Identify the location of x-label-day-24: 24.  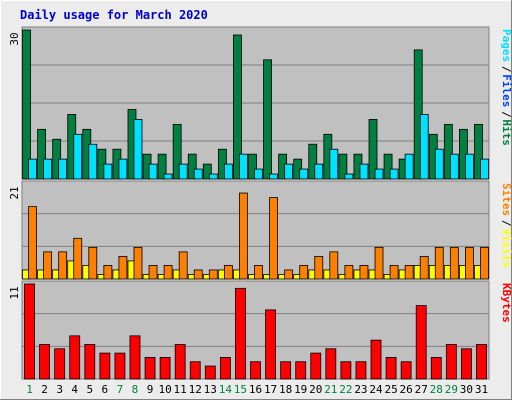
(376, 389).